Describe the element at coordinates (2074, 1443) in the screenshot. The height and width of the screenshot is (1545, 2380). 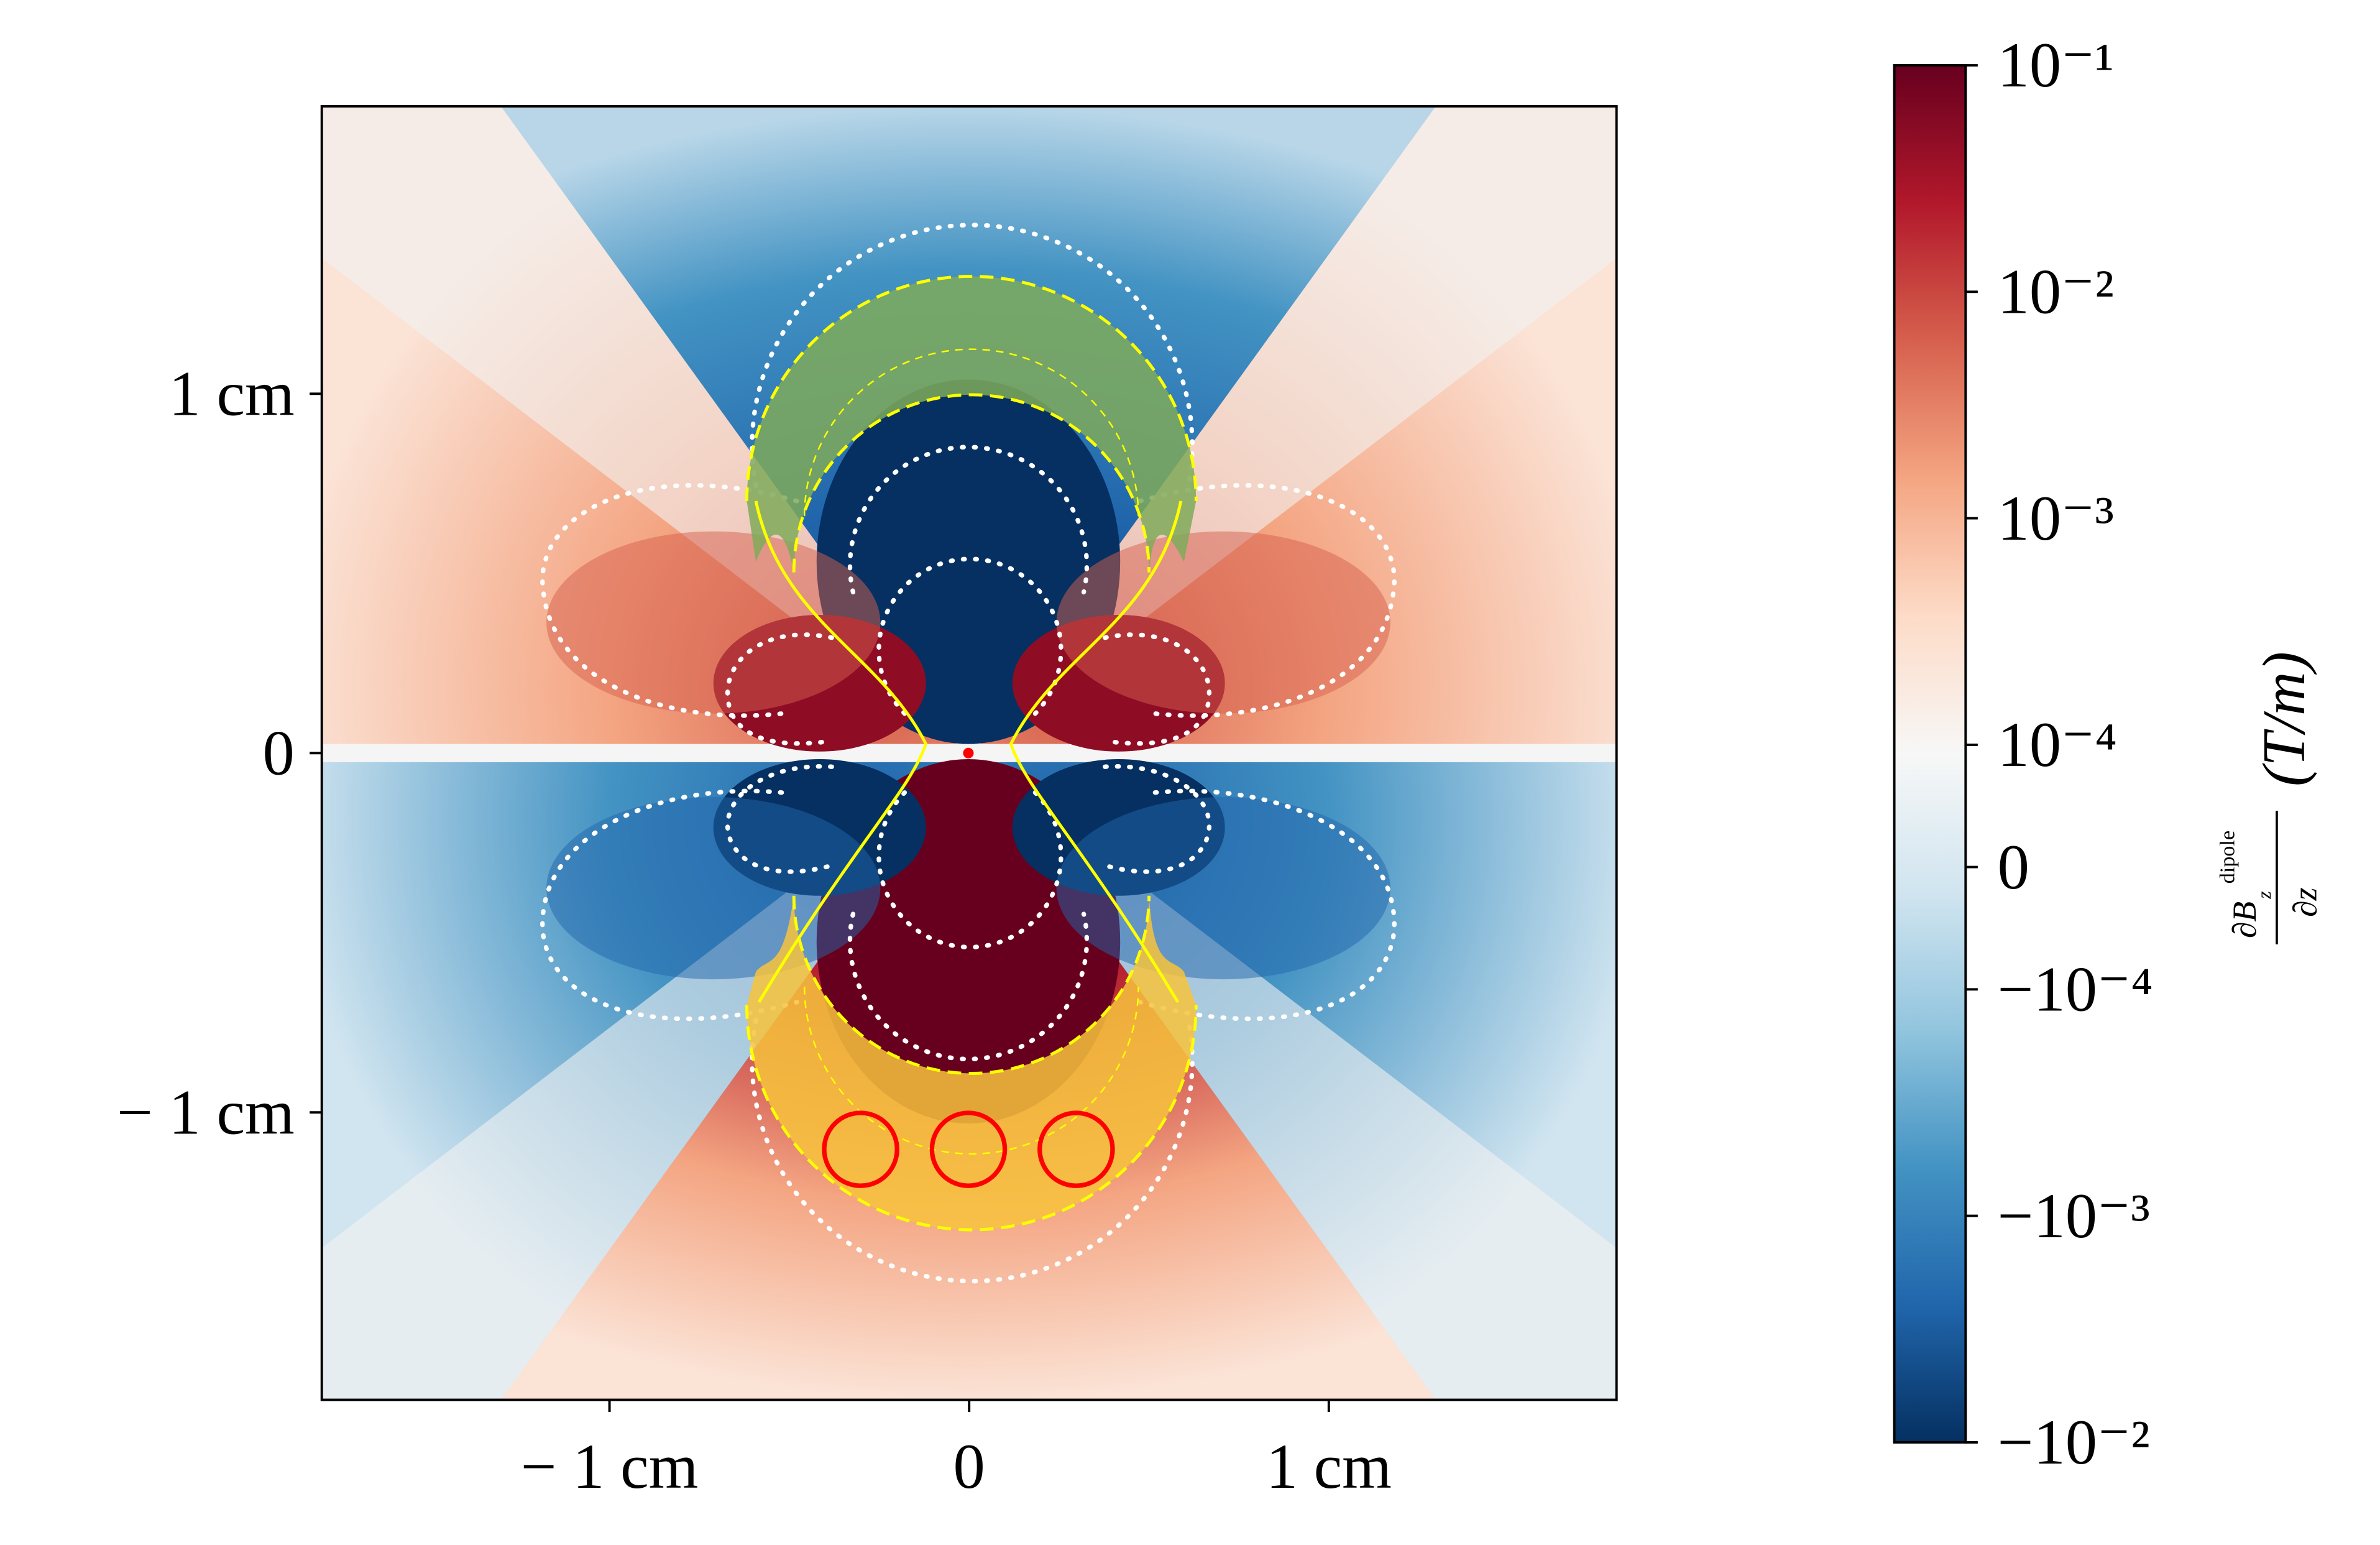
I see `colorbar-tick-label: −10⁻²` at that location.